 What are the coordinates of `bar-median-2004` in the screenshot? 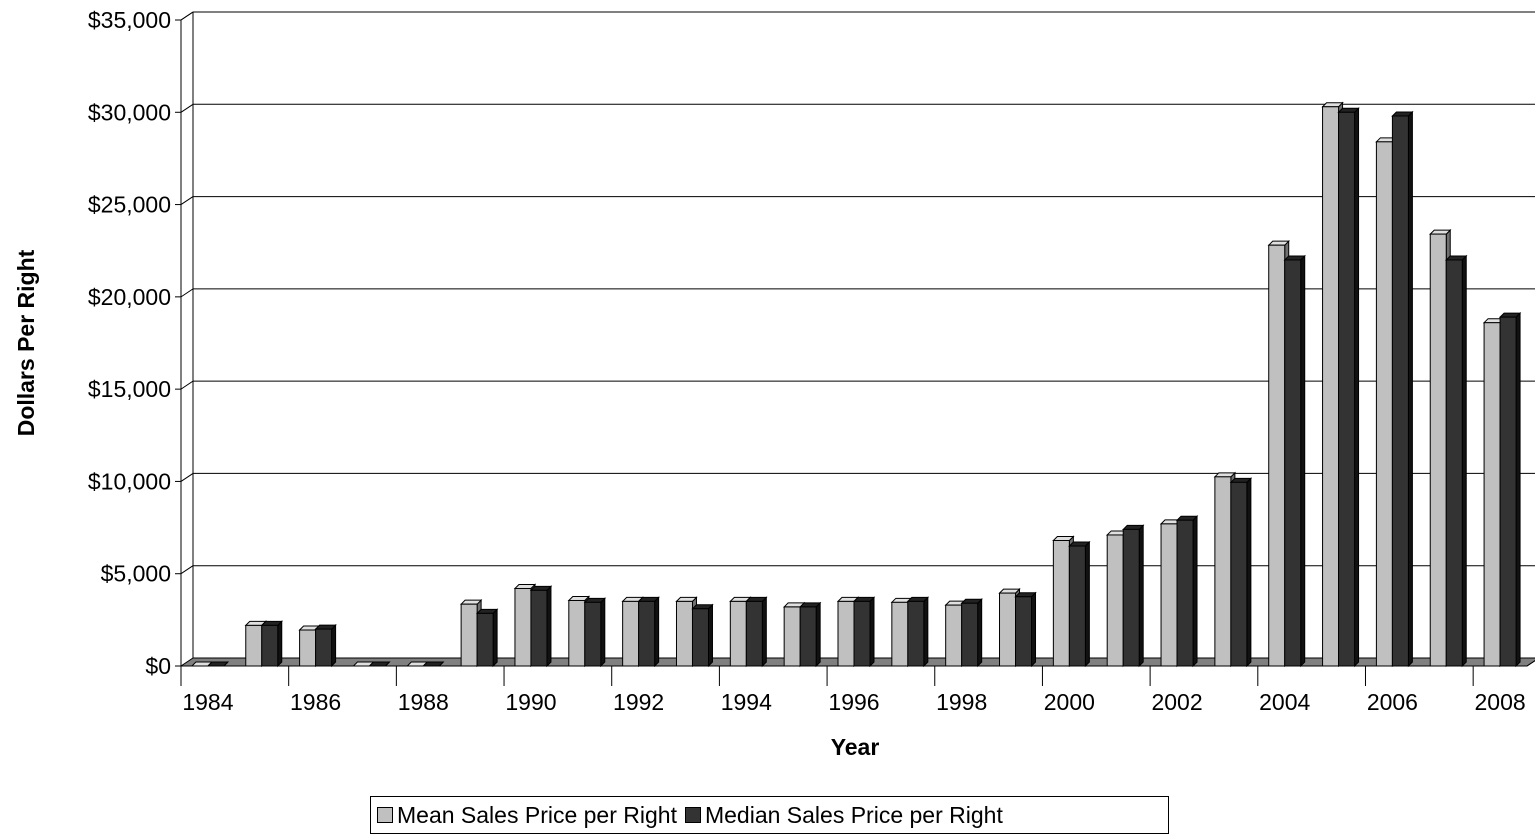 It's located at (1294, 461).